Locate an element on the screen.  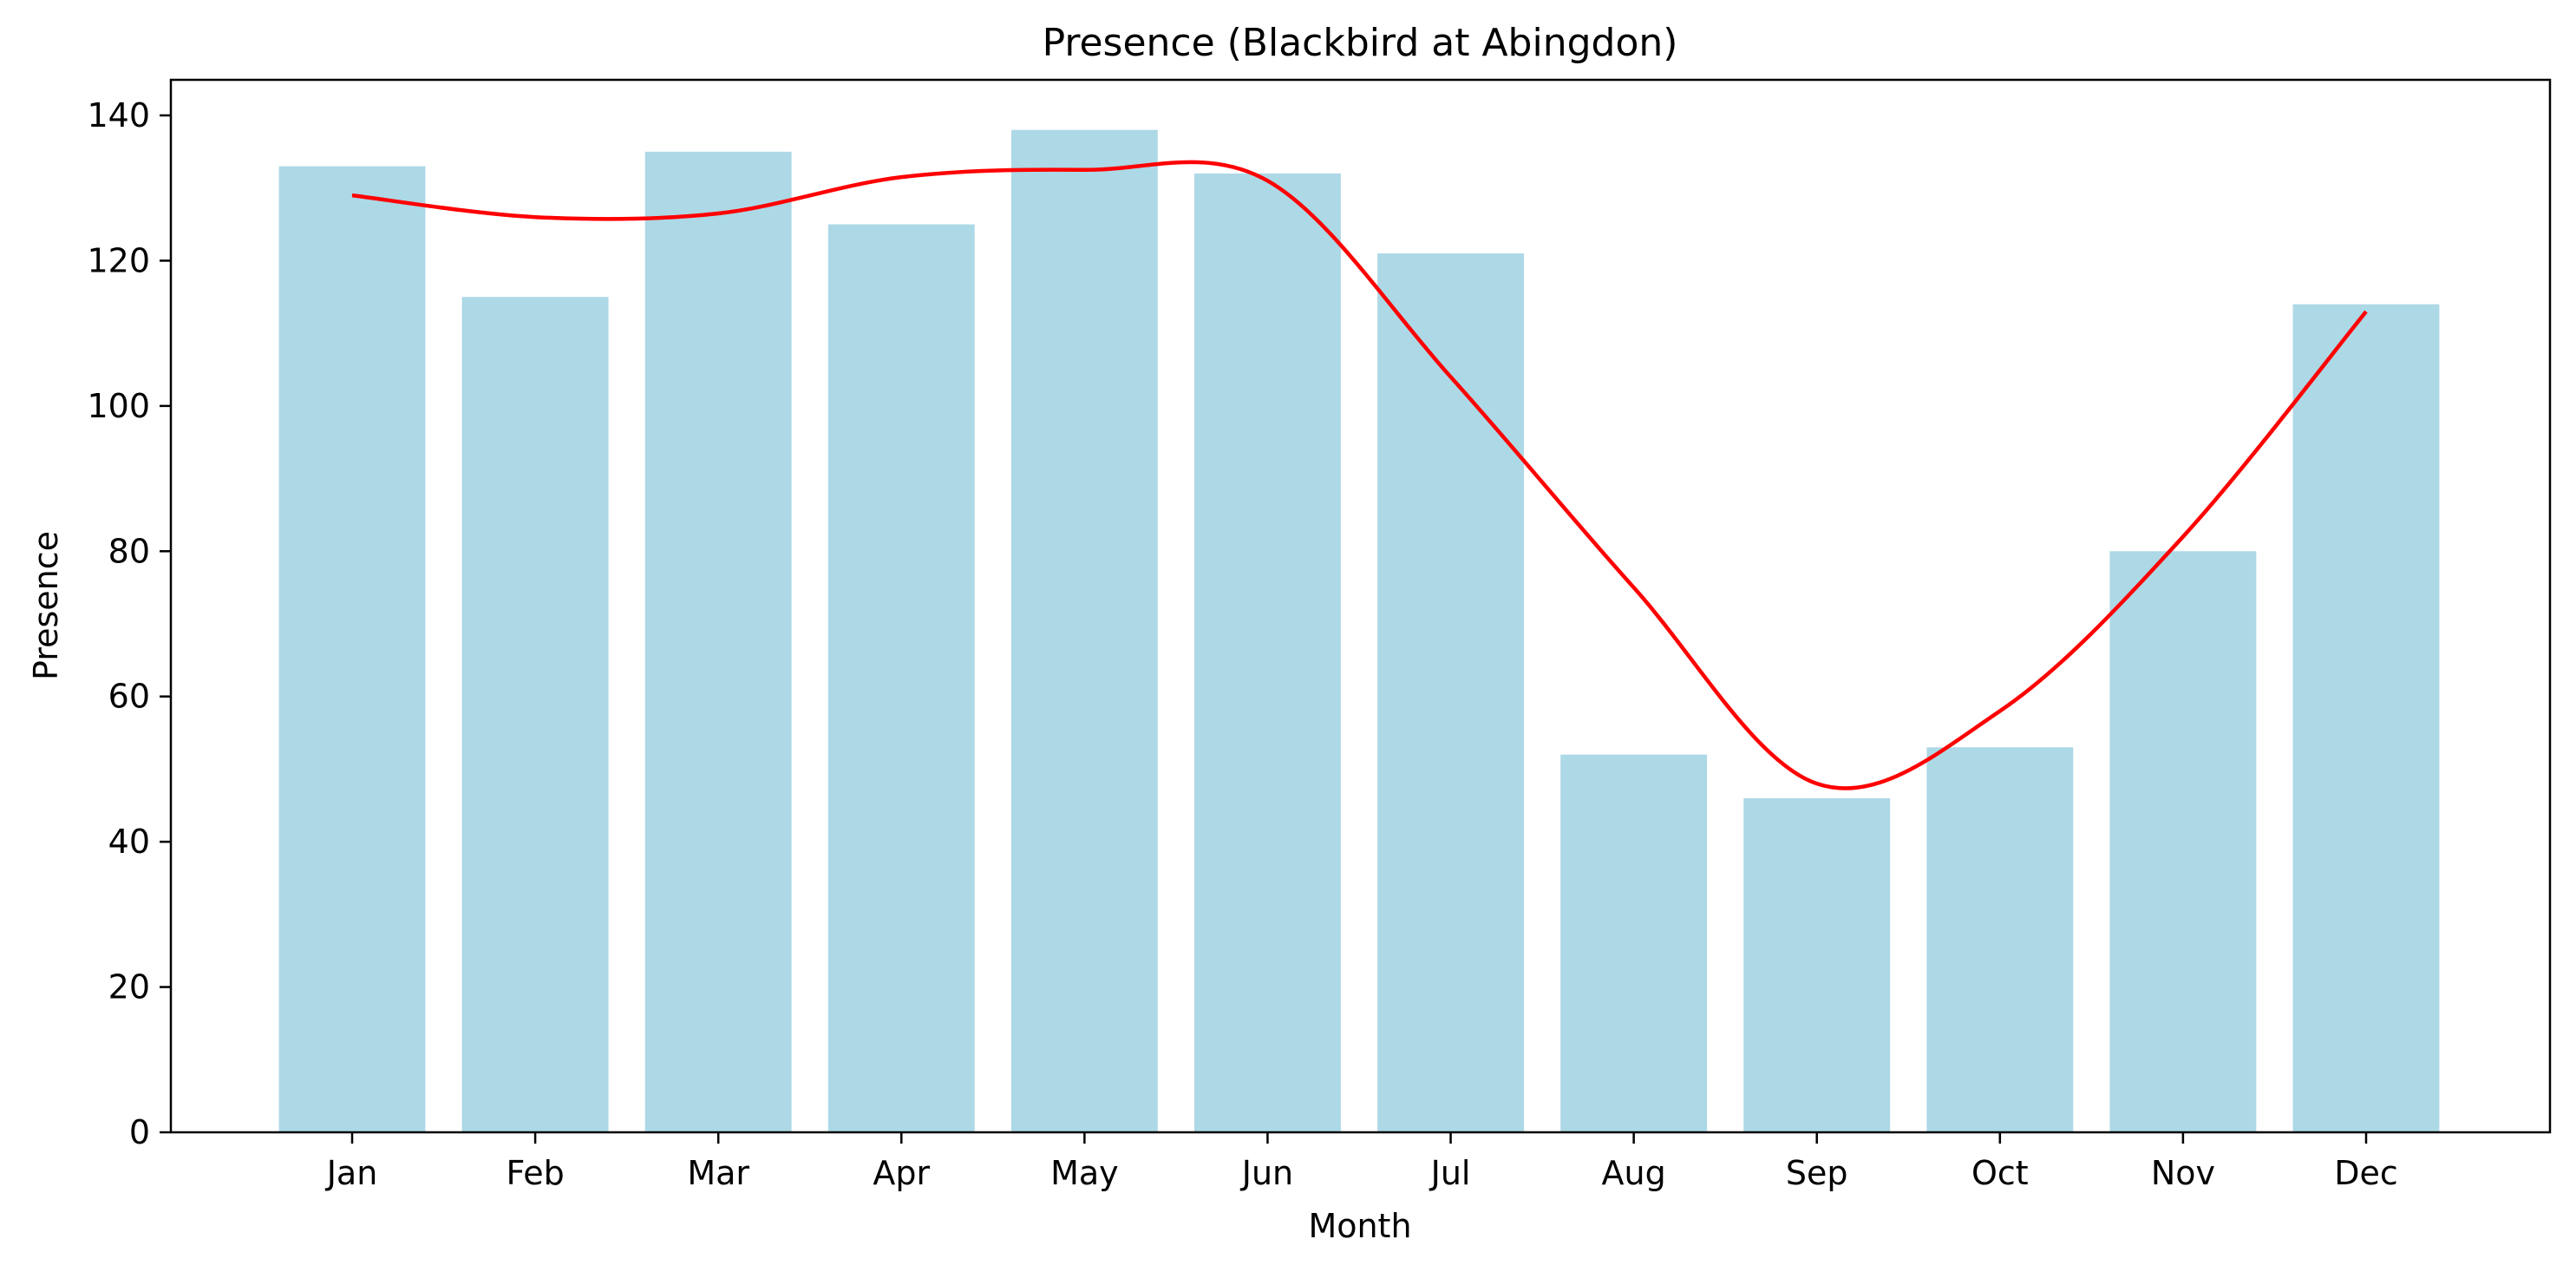
bar-jun is located at coordinates (1267, 652).